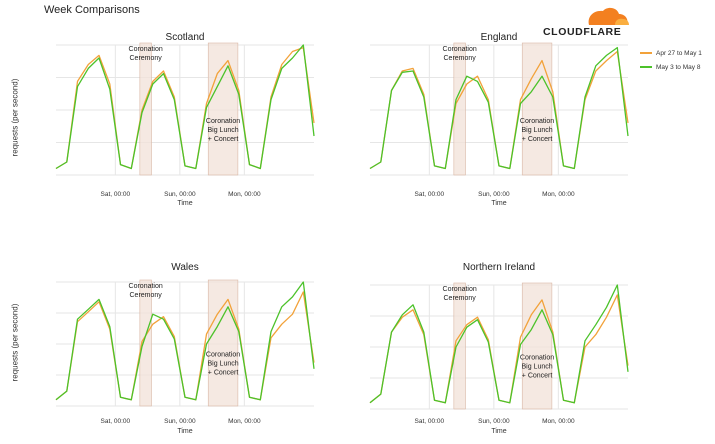  I want to click on page-title: Week Comparisons, so click(92, 10).